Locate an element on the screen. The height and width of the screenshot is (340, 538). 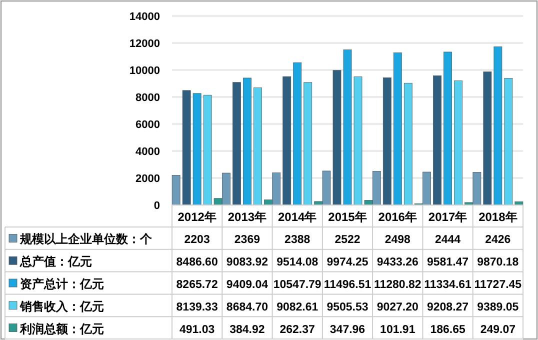
data-label: 10547.79 is located at coordinates (297, 285).